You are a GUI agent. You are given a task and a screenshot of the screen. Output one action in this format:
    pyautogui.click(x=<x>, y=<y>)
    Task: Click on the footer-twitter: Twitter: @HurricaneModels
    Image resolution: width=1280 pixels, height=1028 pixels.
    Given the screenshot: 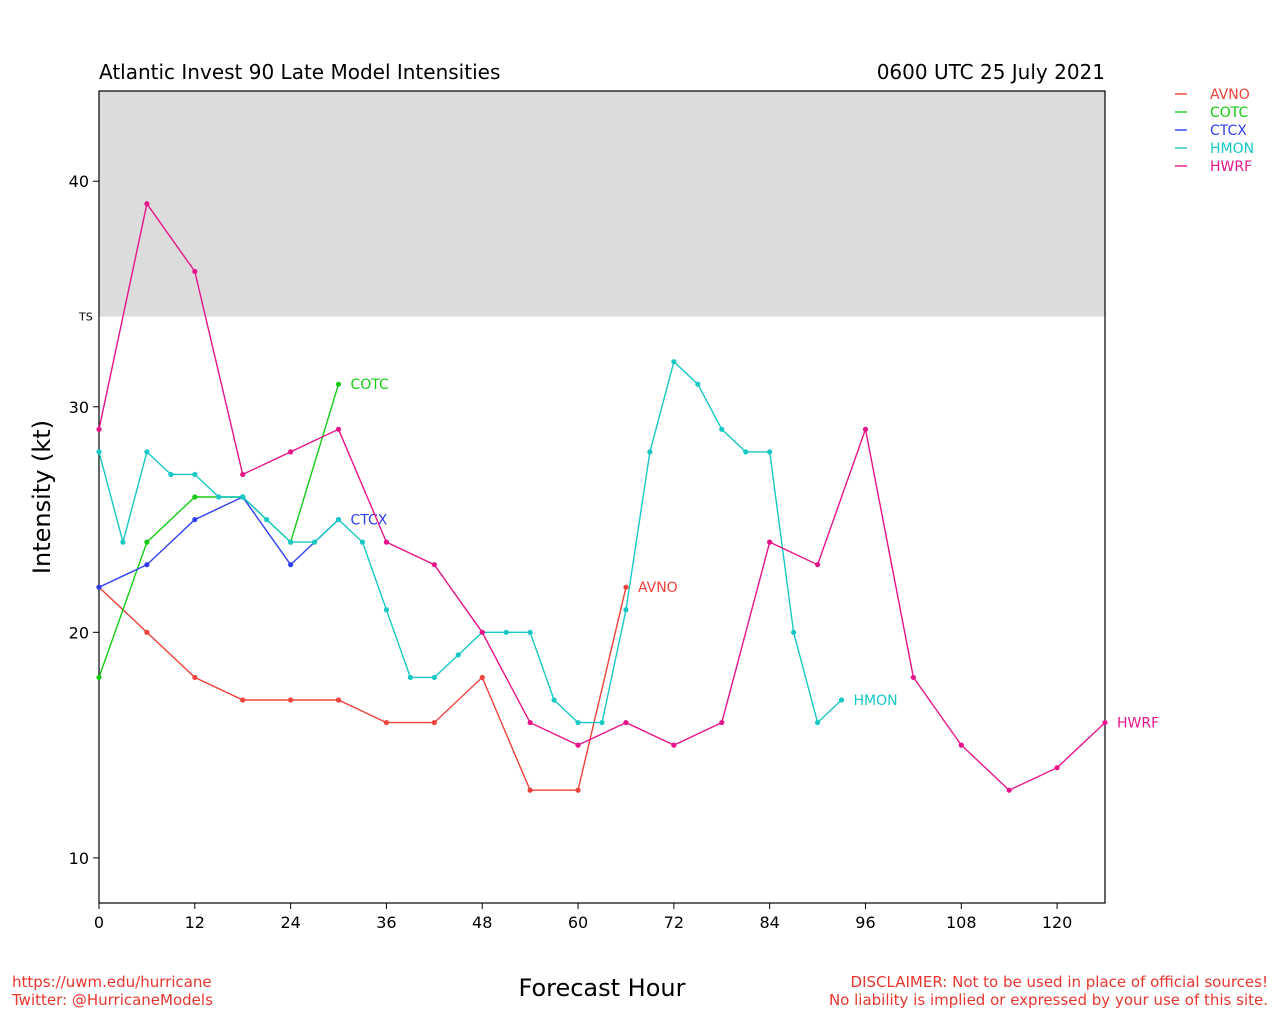 What is the action you would take?
    pyautogui.click(x=112, y=1000)
    